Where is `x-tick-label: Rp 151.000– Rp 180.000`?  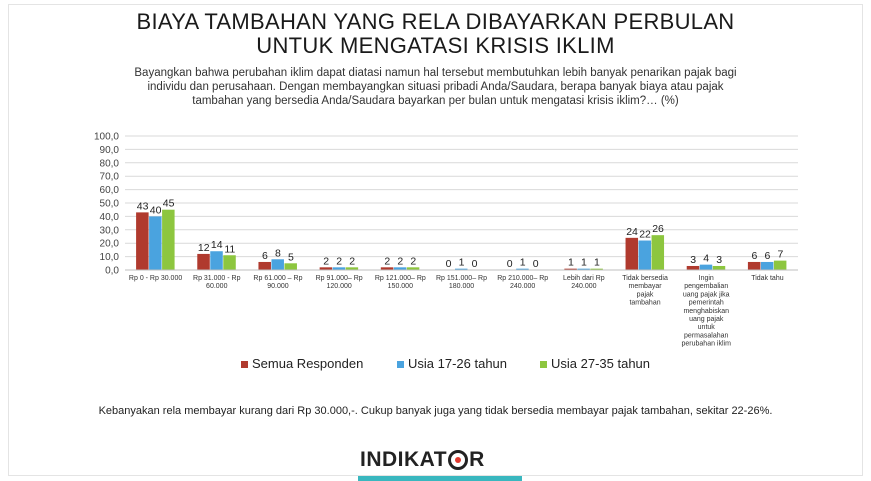 x-tick-label: Rp 151.000– Rp 180.000 is located at coordinates (461, 282).